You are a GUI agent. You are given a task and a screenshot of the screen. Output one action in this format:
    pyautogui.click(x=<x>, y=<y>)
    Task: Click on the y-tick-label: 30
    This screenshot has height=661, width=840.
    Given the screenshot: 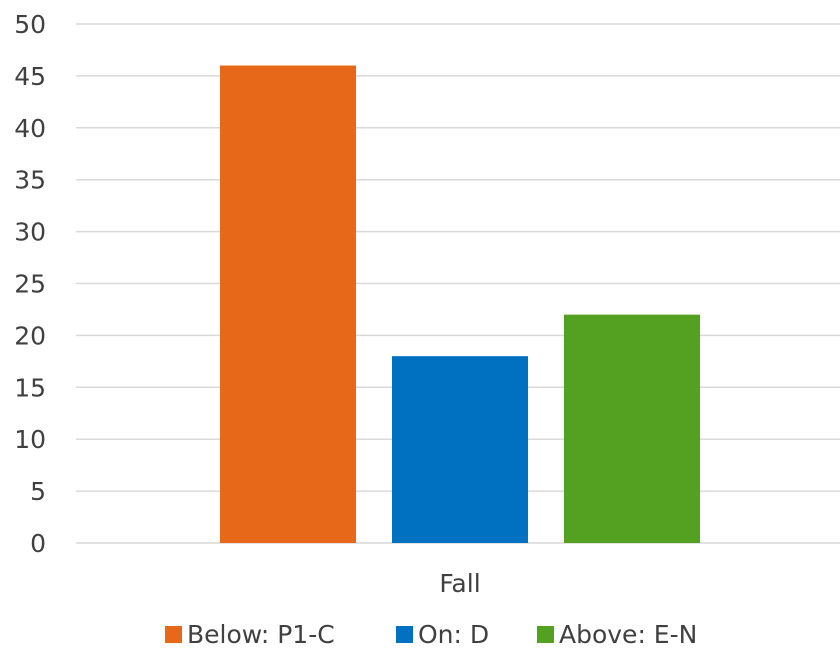 What is the action you would take?
    pyautogui.click(x=30, y=232)
    